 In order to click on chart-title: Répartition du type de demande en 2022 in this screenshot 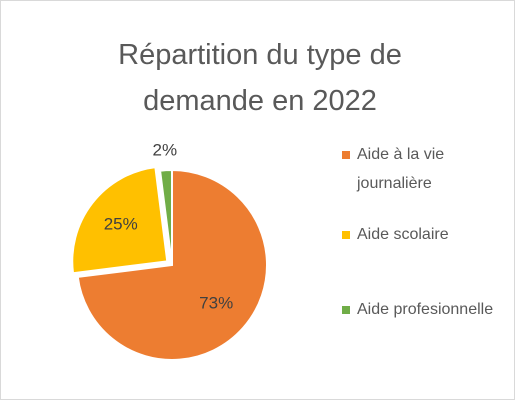, I will do `click(260, 78)`.